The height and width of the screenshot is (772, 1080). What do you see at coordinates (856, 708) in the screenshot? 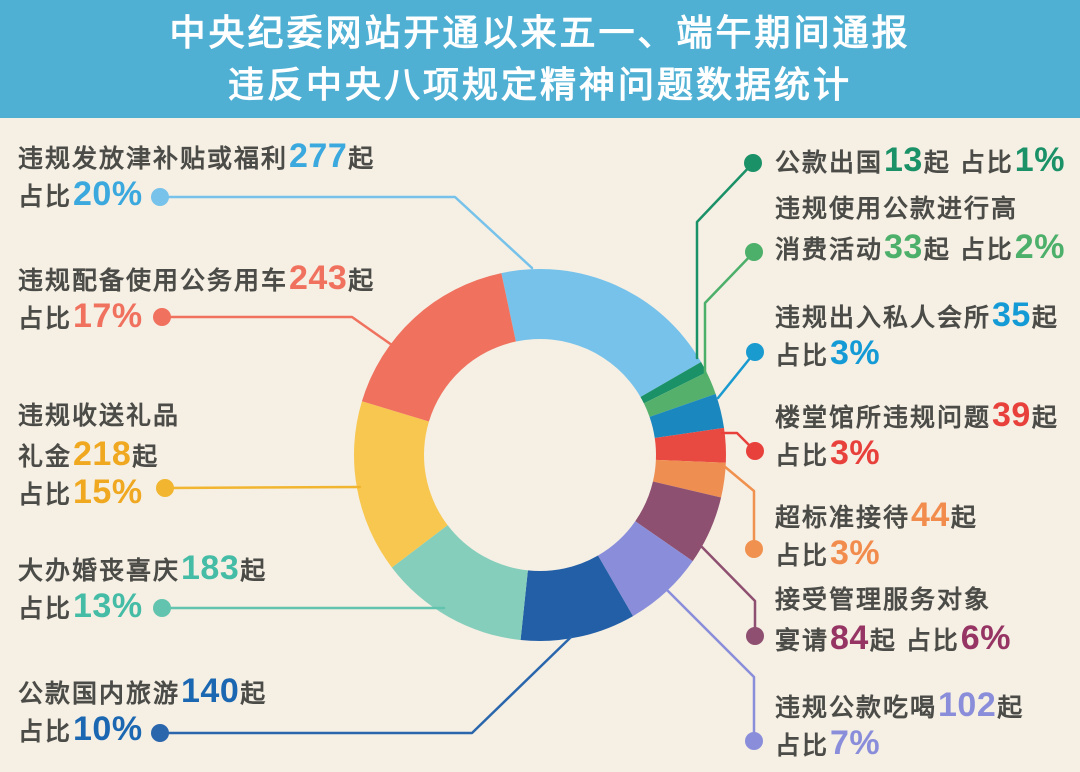
I see `callout-text: 违规公款吃喝` at bounding box center [856, 708].